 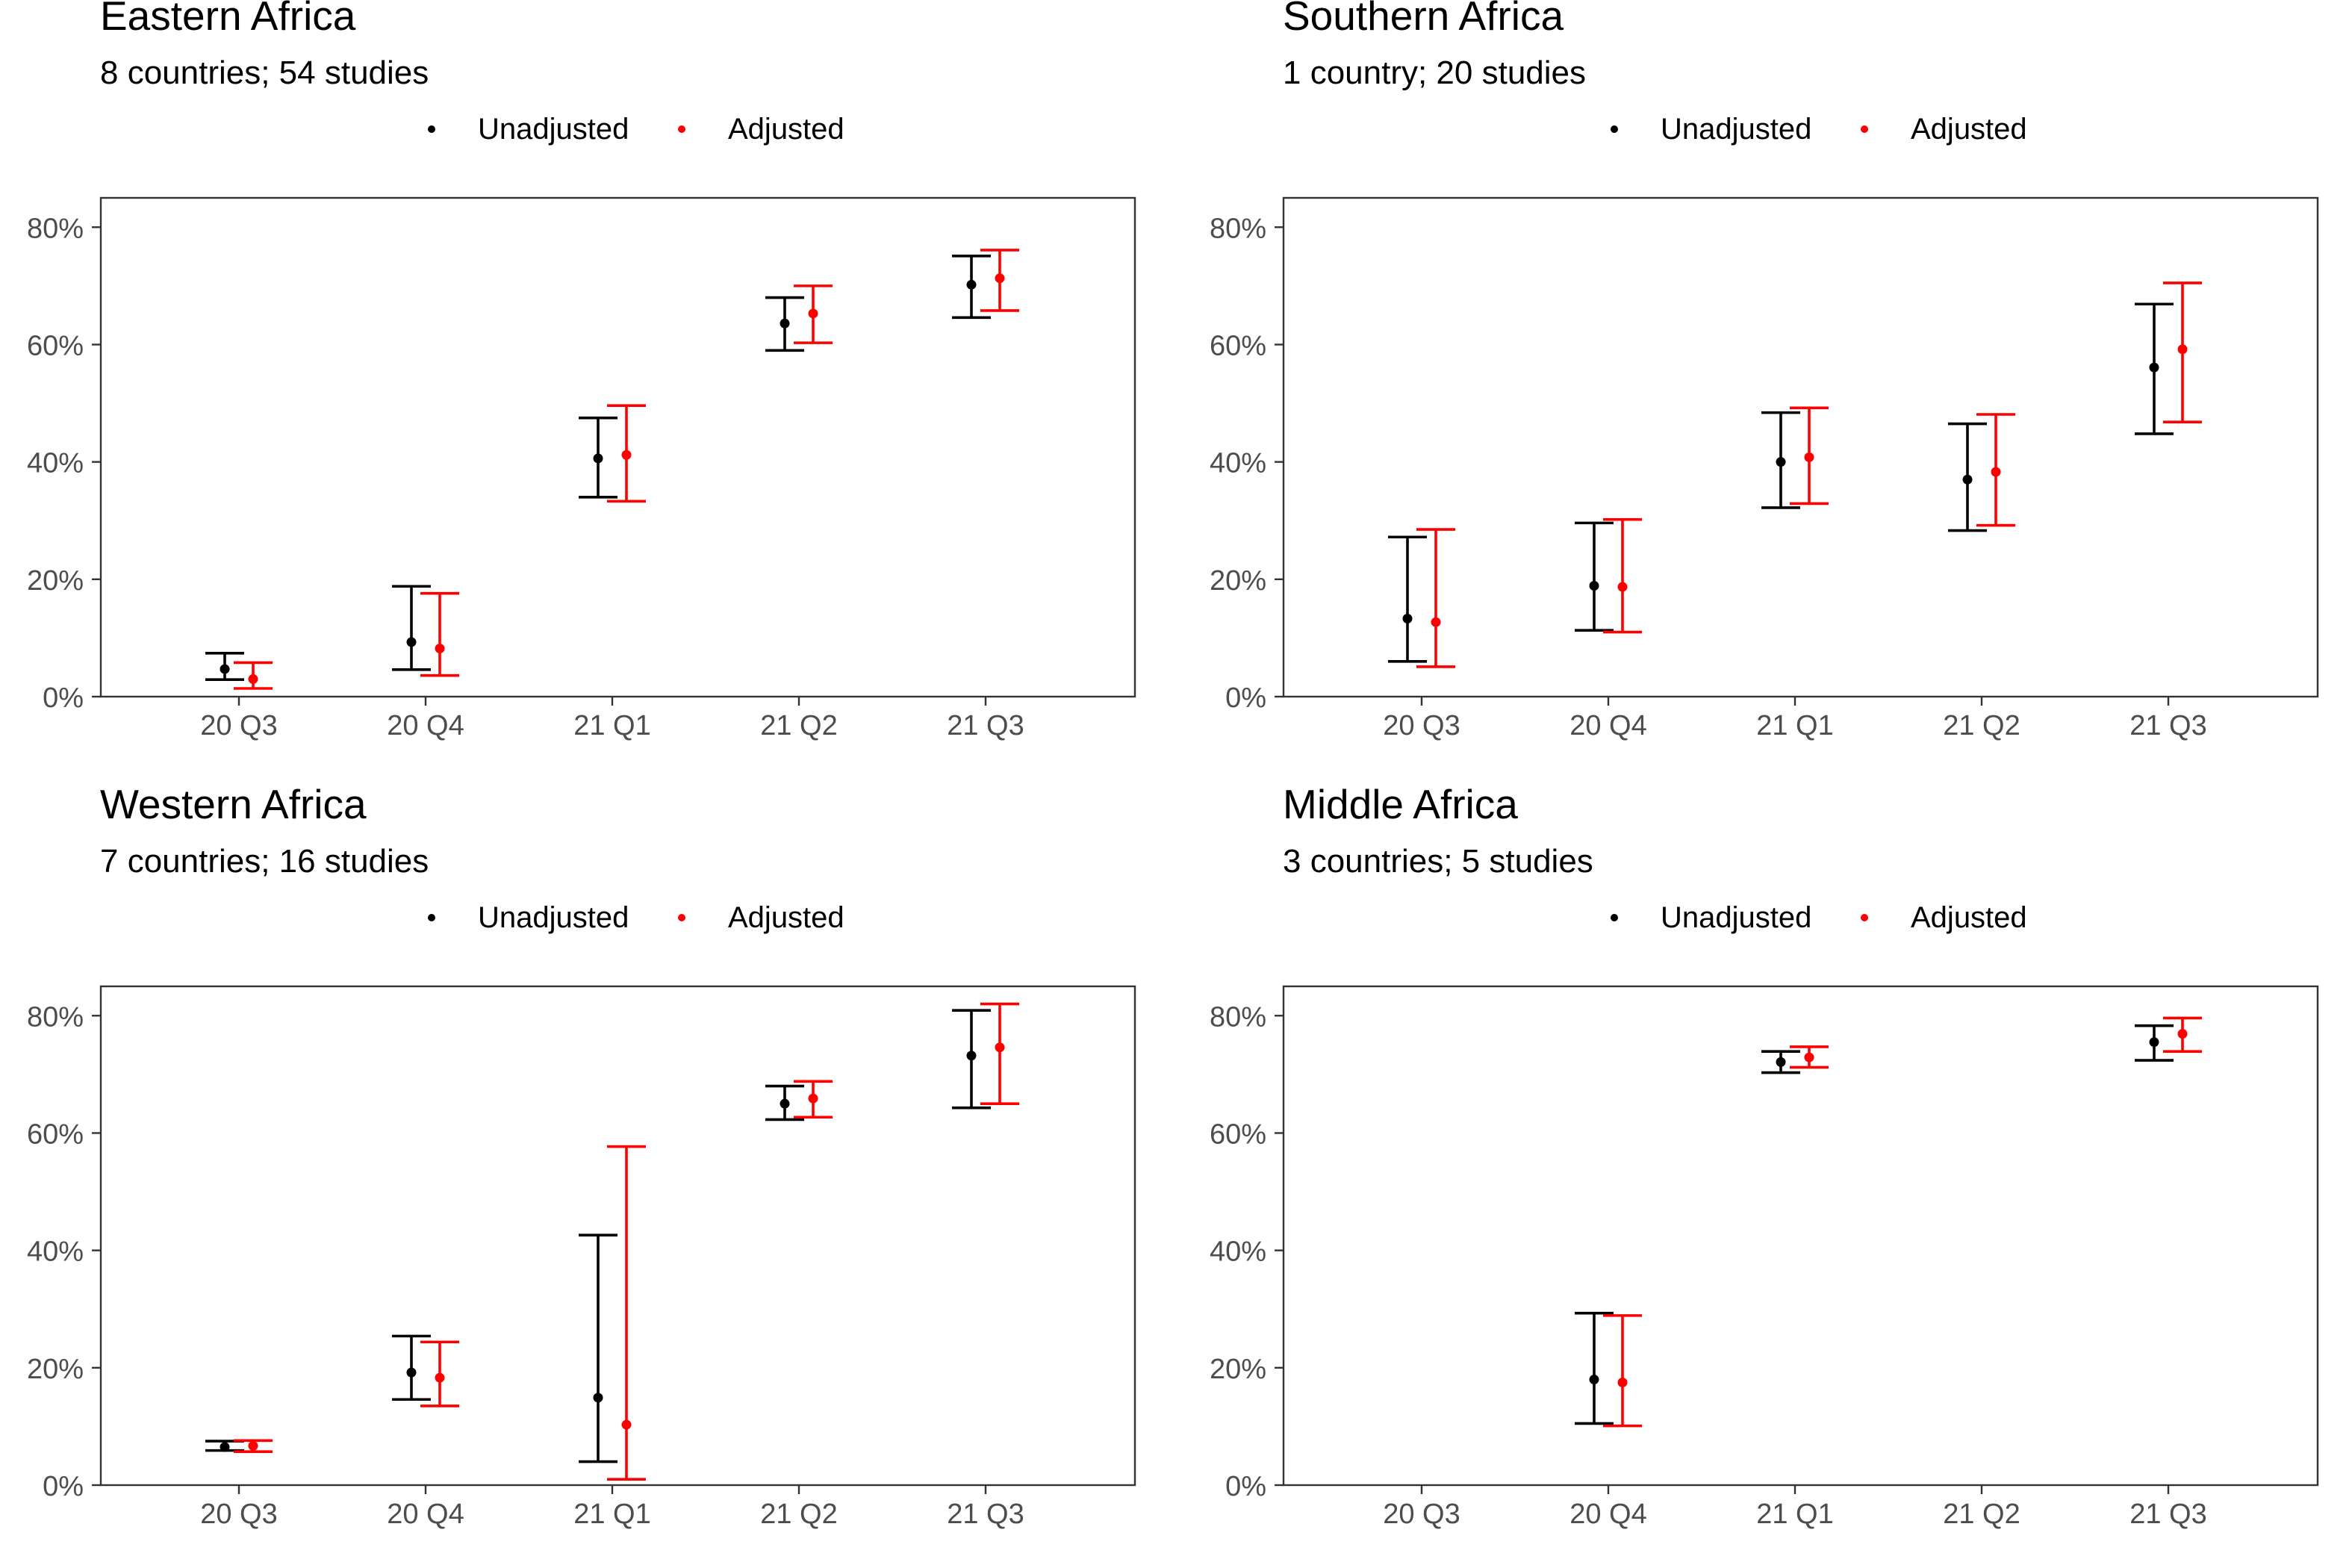 I want to click on panel-title: Eastern Africa, so click(x=228, y=19).